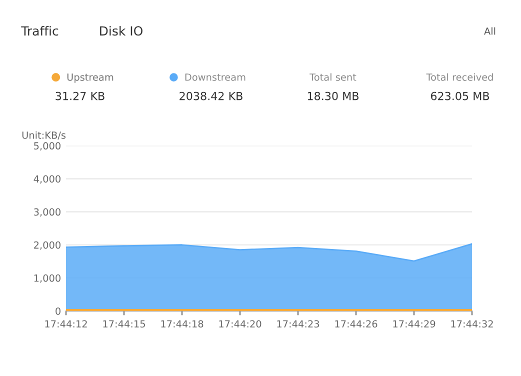 This screenshot has height=376, width=521. What do you see at coordinates (211, 96) in the screenshot?
I see `text: 2038.42 KB` at bounding box center [211, 96].